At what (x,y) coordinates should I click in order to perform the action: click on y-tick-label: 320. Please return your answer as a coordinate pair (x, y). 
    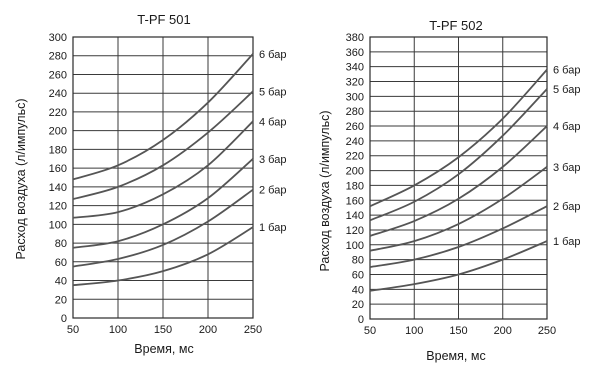
    Looking at the image, I should click on (355, 83).